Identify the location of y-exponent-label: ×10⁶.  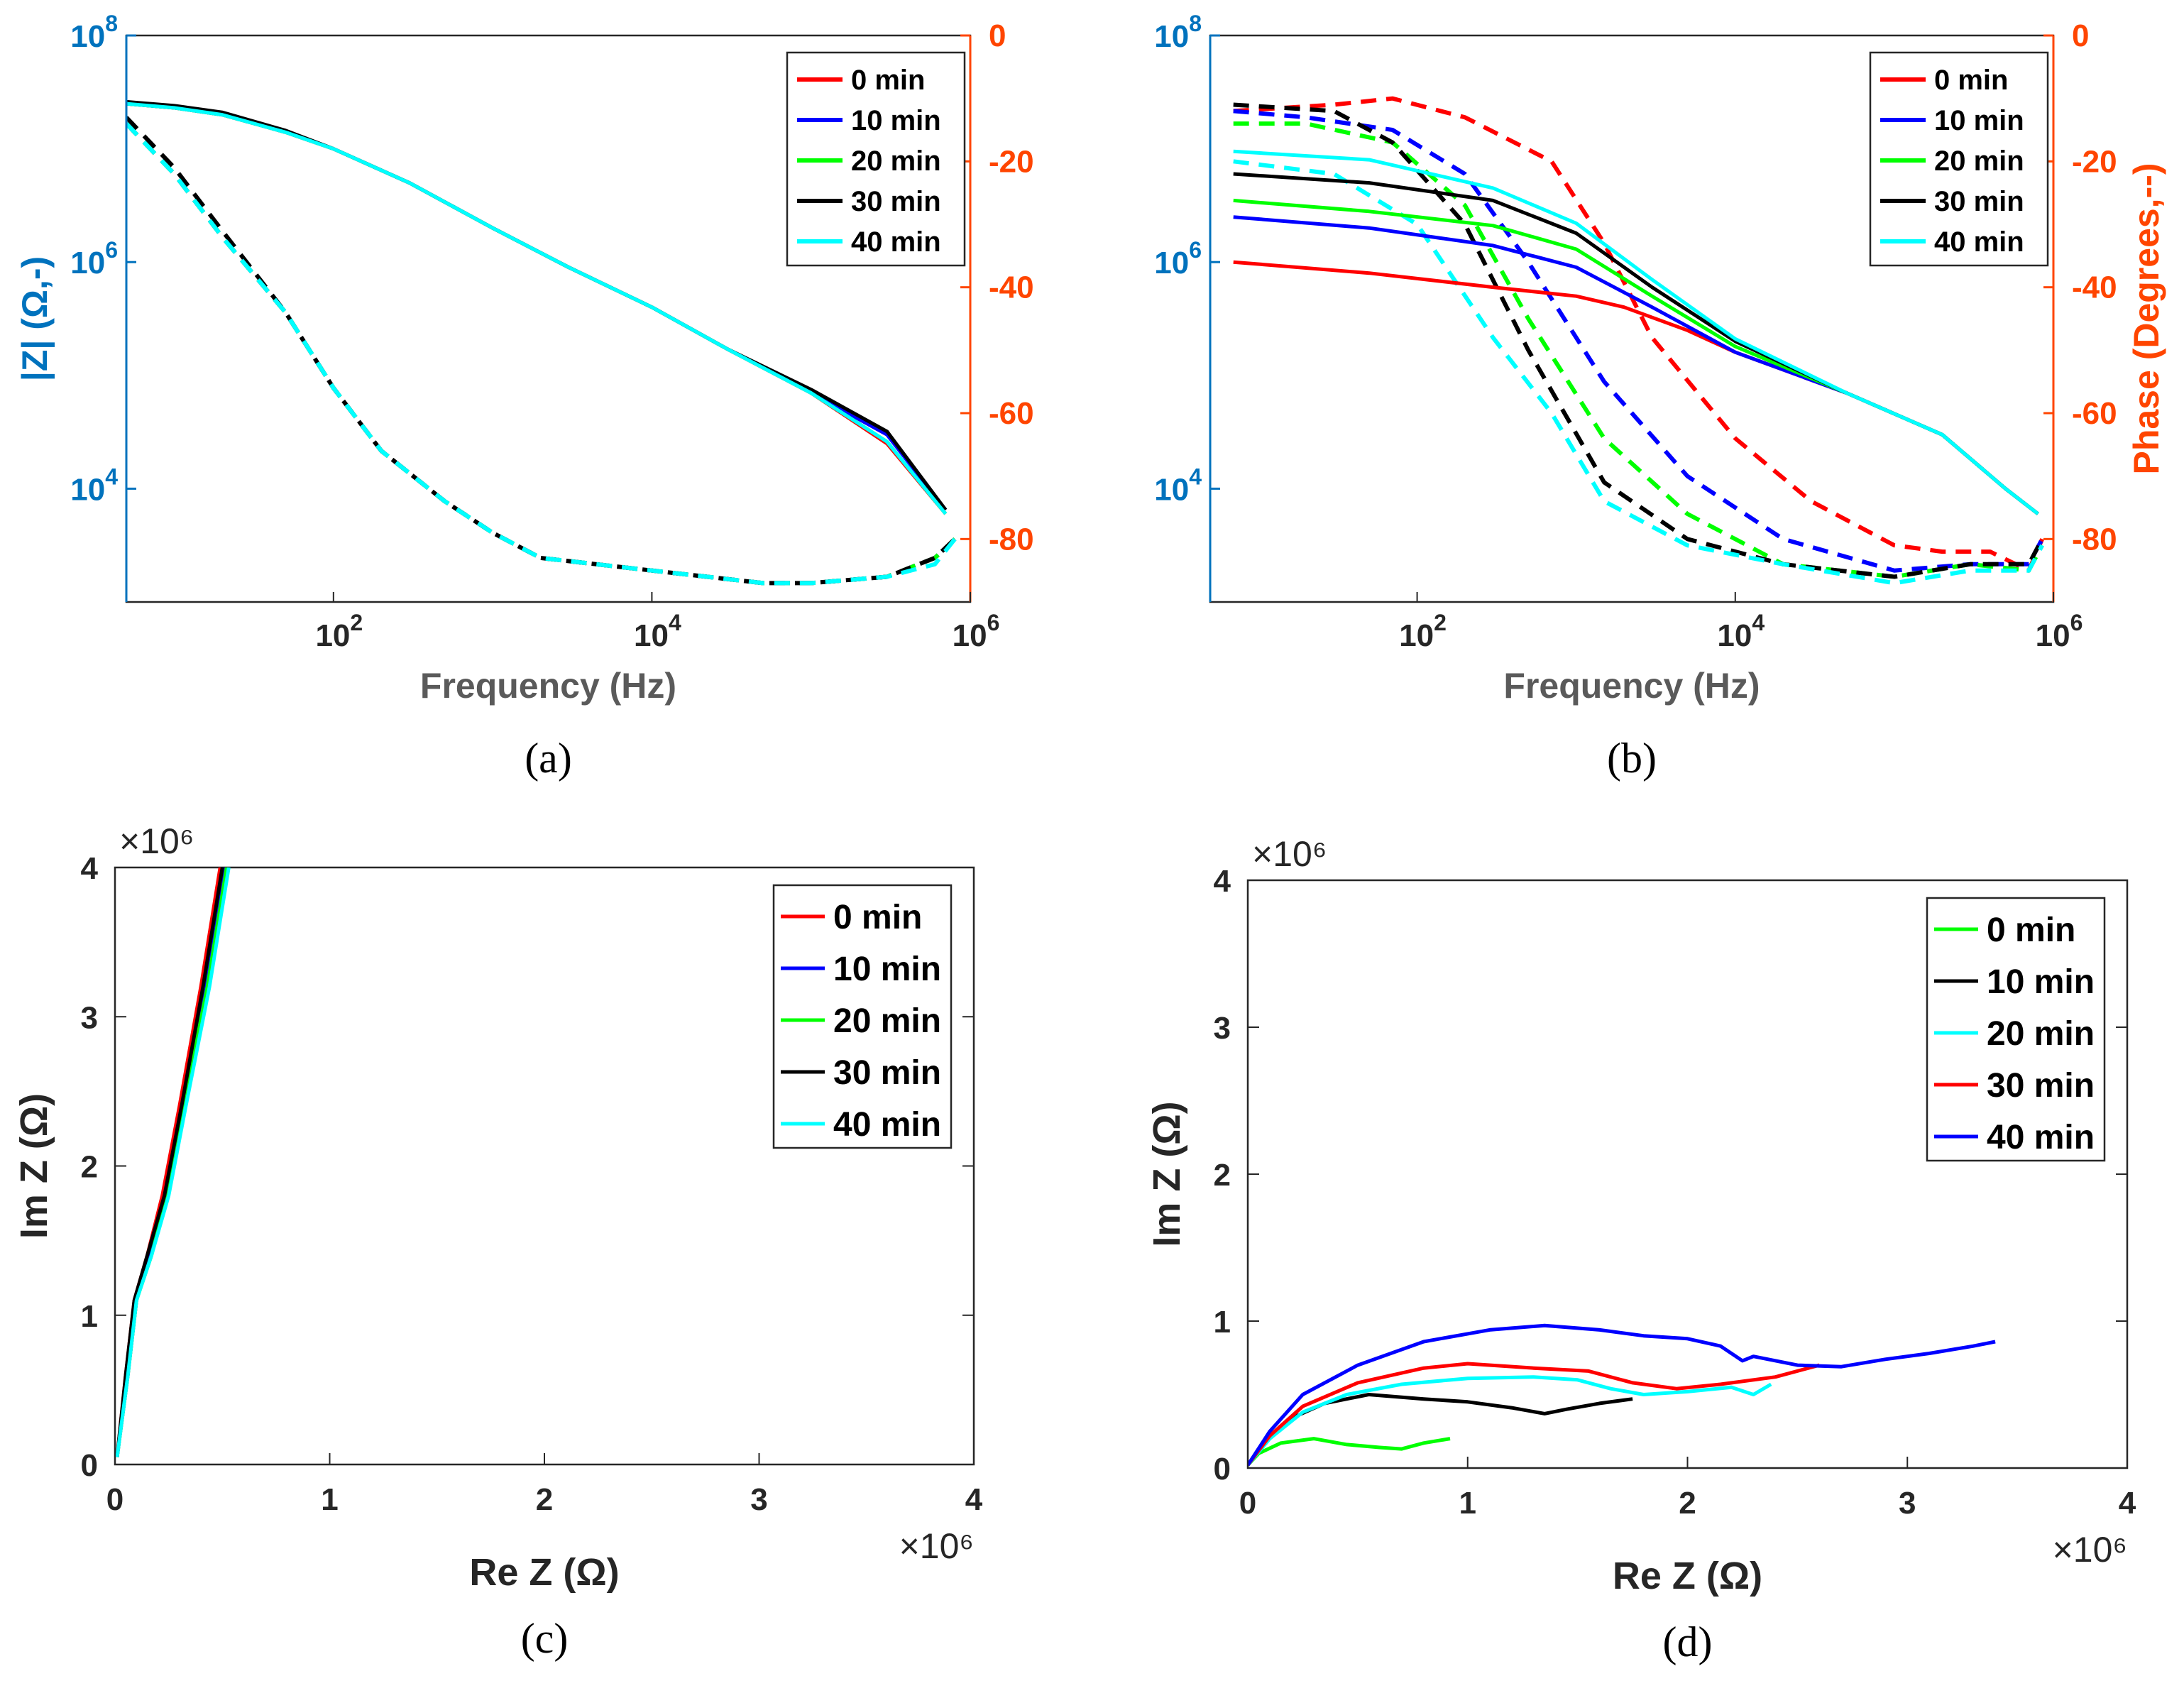
(1290, 854).